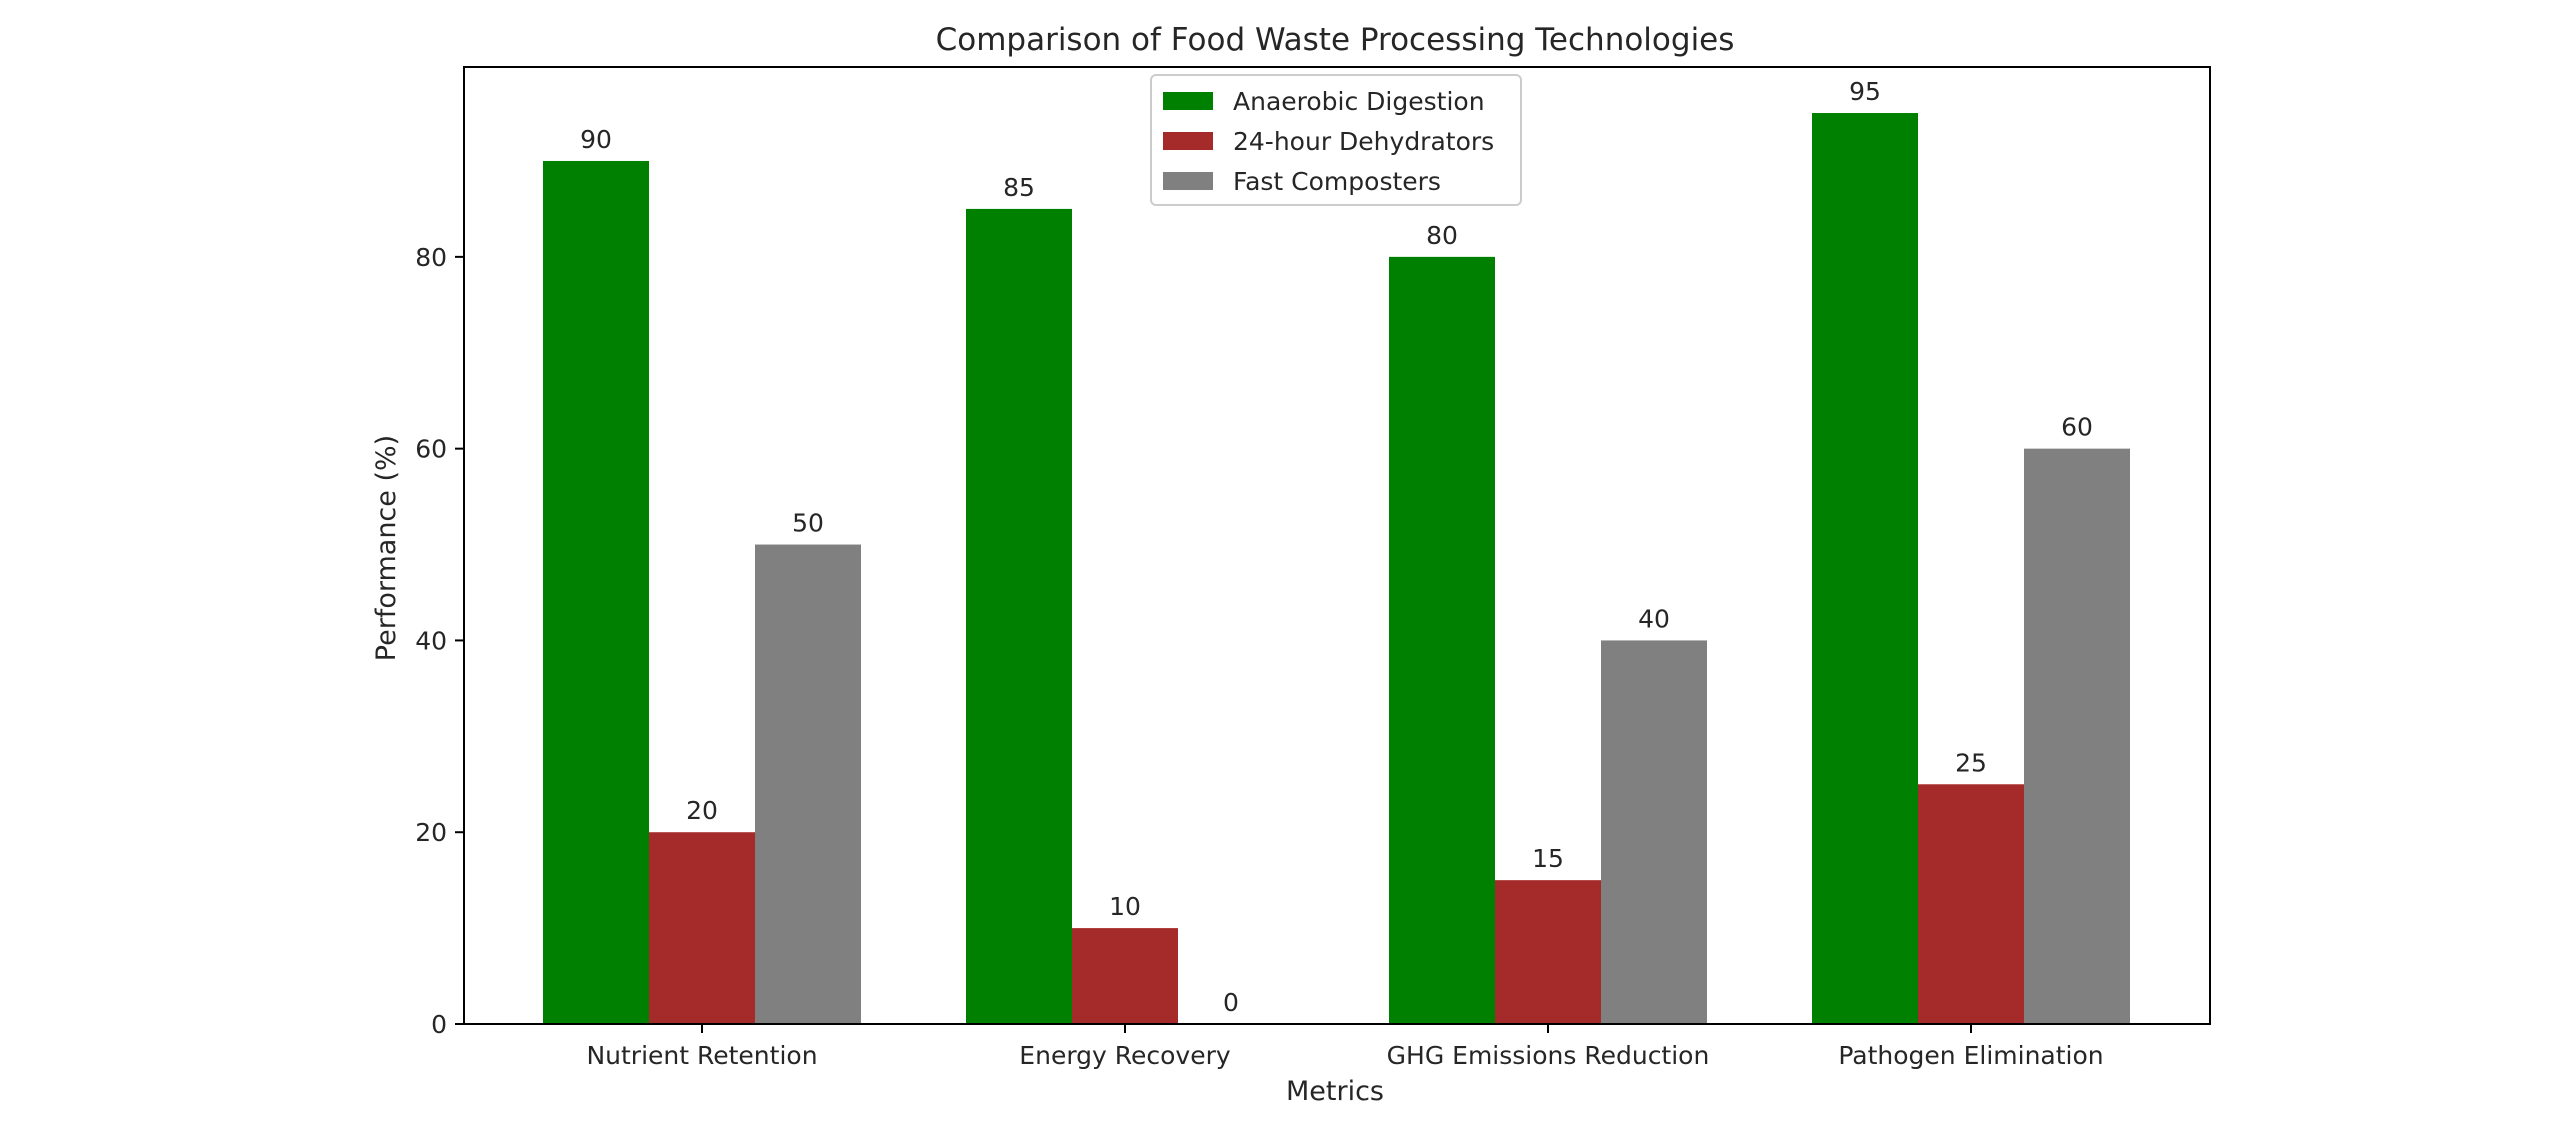  I want to click on data-label-1-1: 10, so click(1125, 906).